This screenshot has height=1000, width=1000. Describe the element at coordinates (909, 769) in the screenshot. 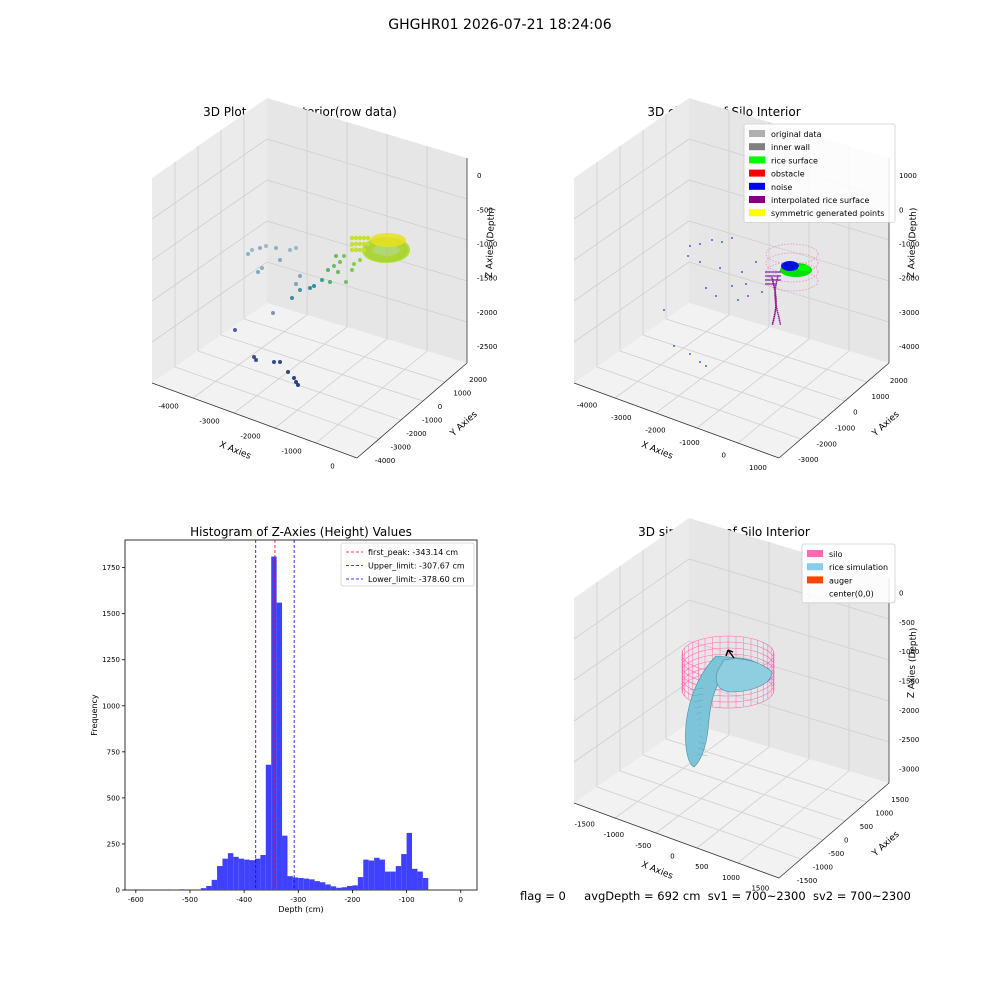

I see `z-tick-label: -3000` at that location.